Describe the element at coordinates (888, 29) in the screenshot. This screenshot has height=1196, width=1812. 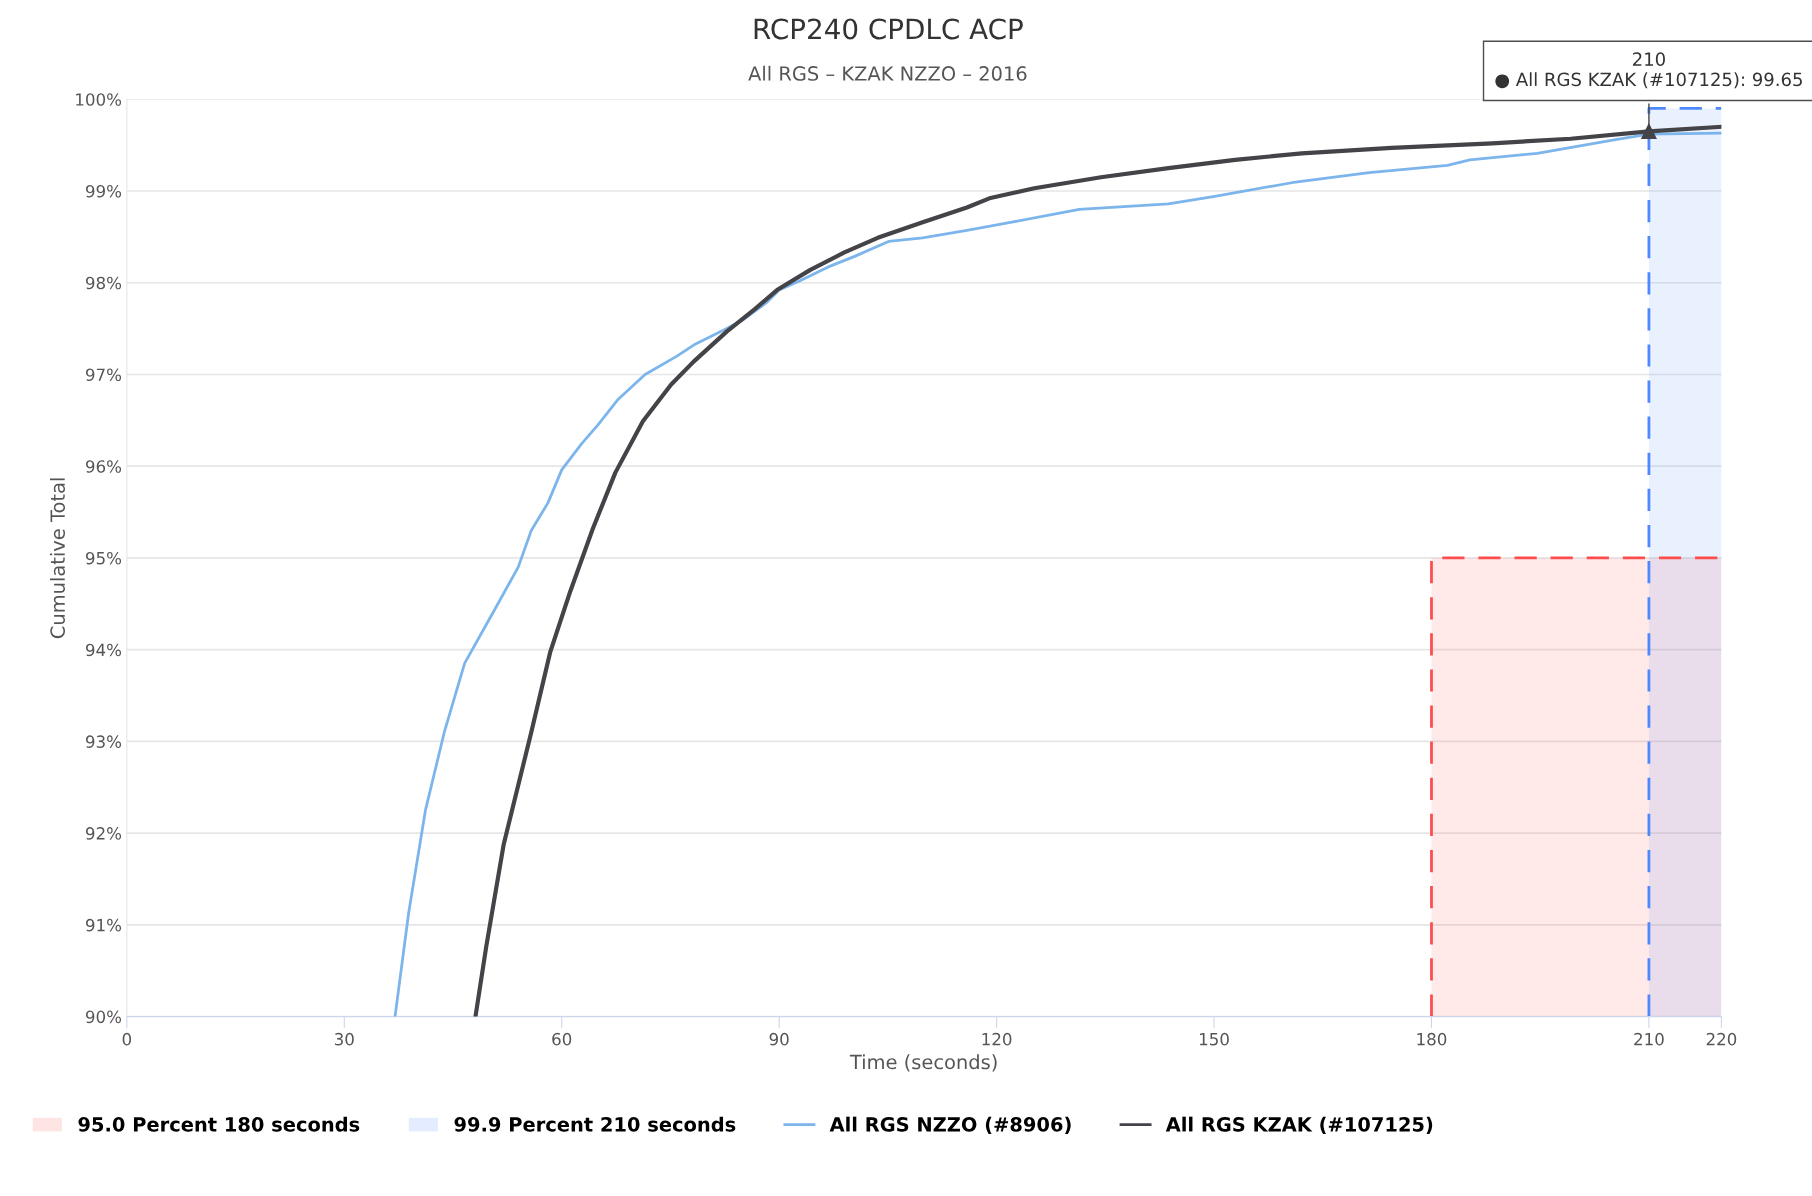
I see `chart-title: RCP240 CPDLC ACP` at that location.